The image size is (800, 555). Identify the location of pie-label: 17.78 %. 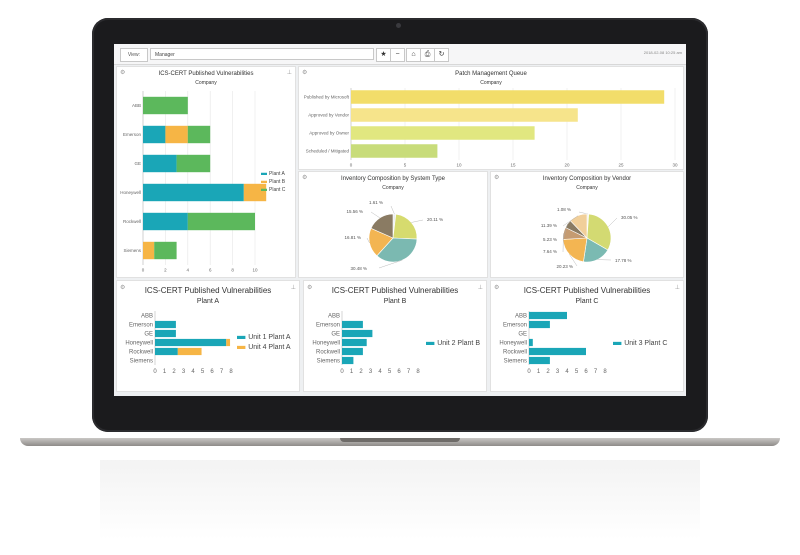
(623, 260).